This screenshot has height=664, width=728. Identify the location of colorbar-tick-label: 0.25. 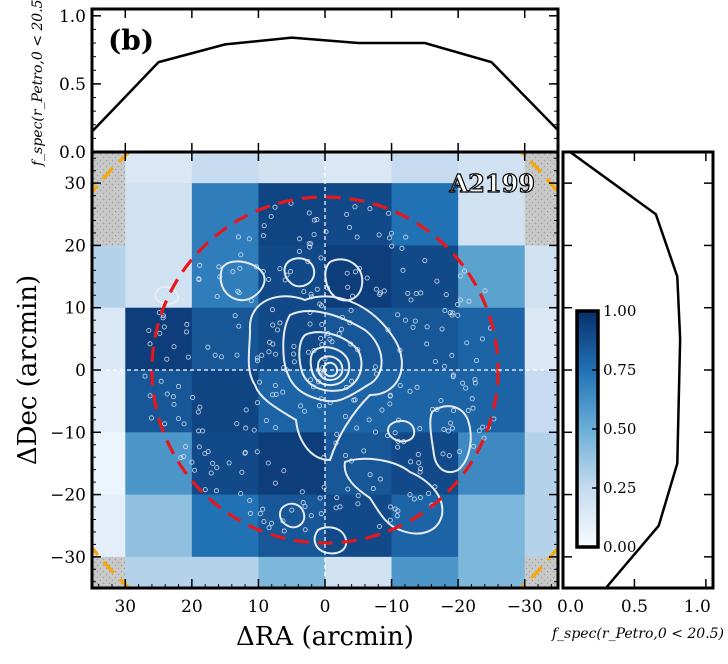
(619, 488).